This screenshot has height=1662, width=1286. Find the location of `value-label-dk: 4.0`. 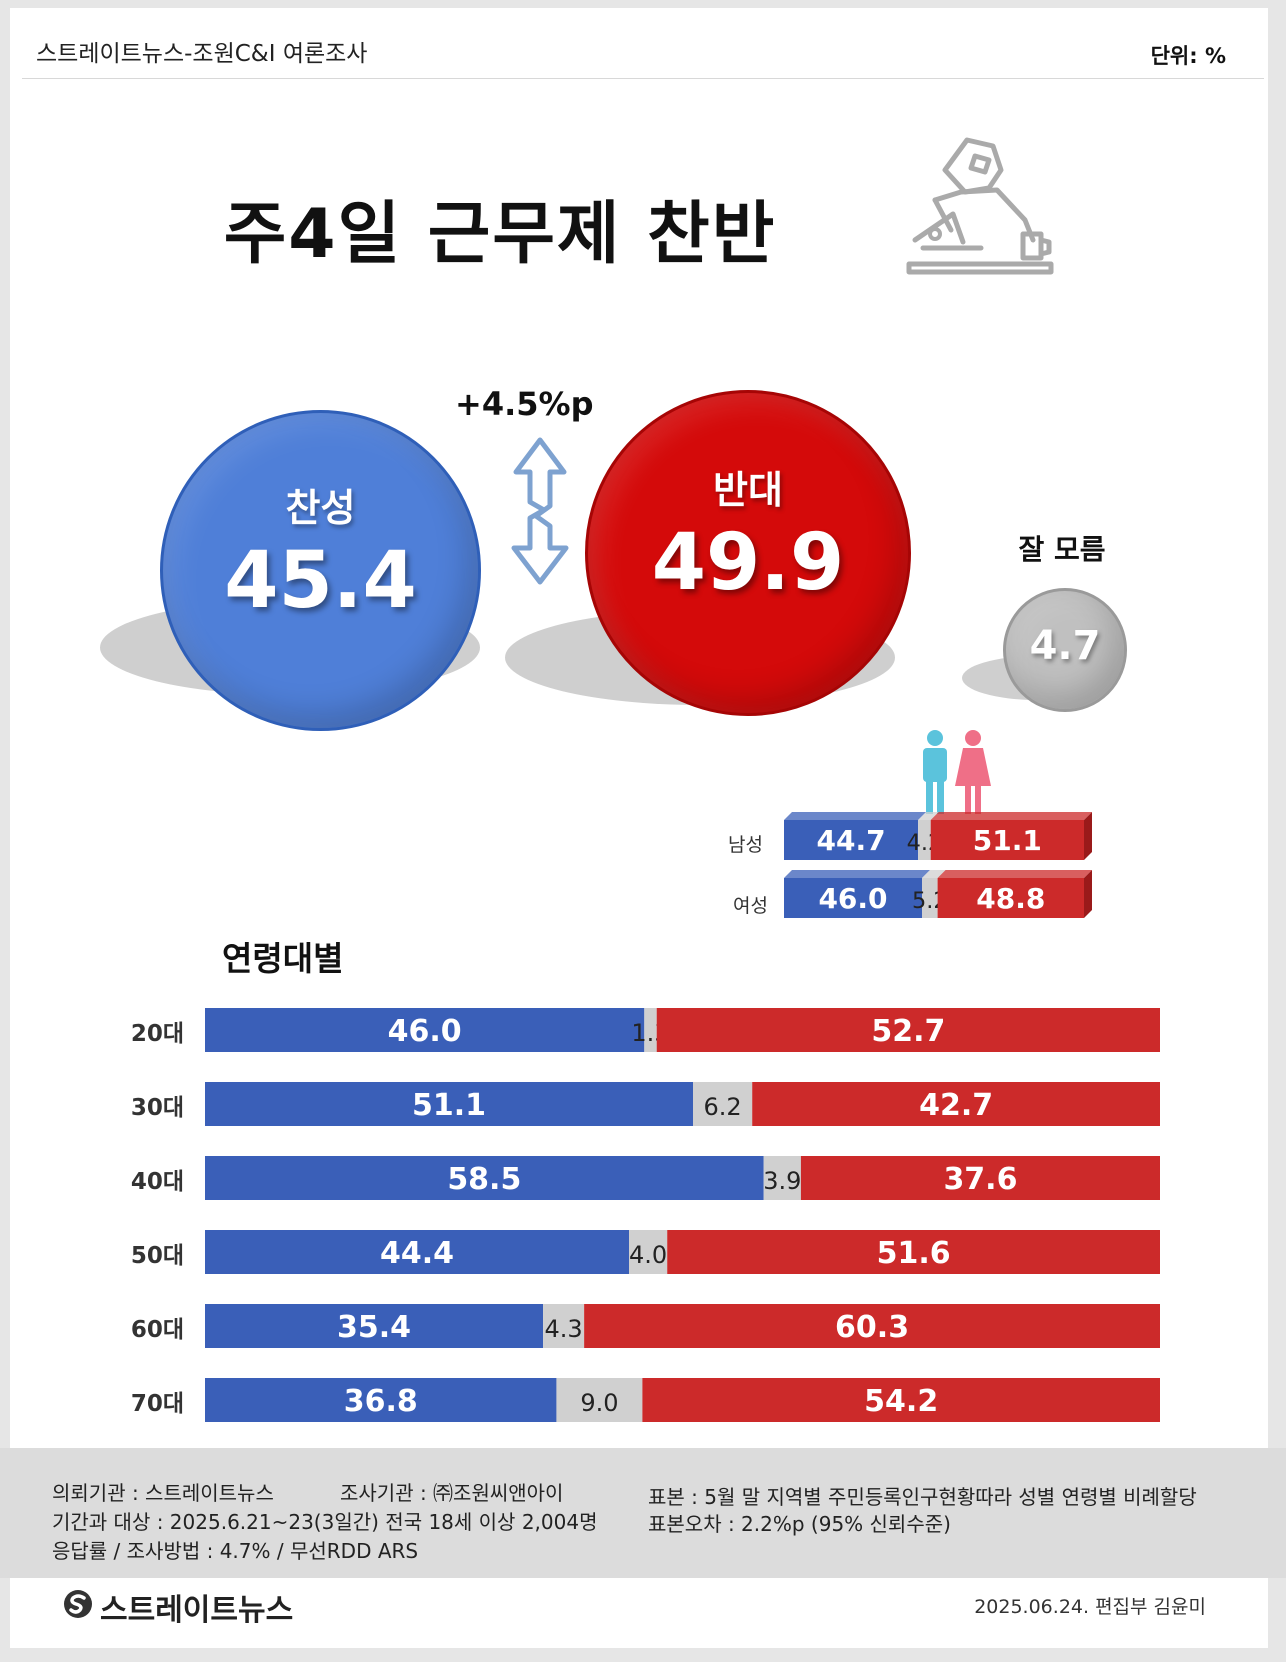

value-label-dk: 4.0 is located at coordinates (648, 1255).